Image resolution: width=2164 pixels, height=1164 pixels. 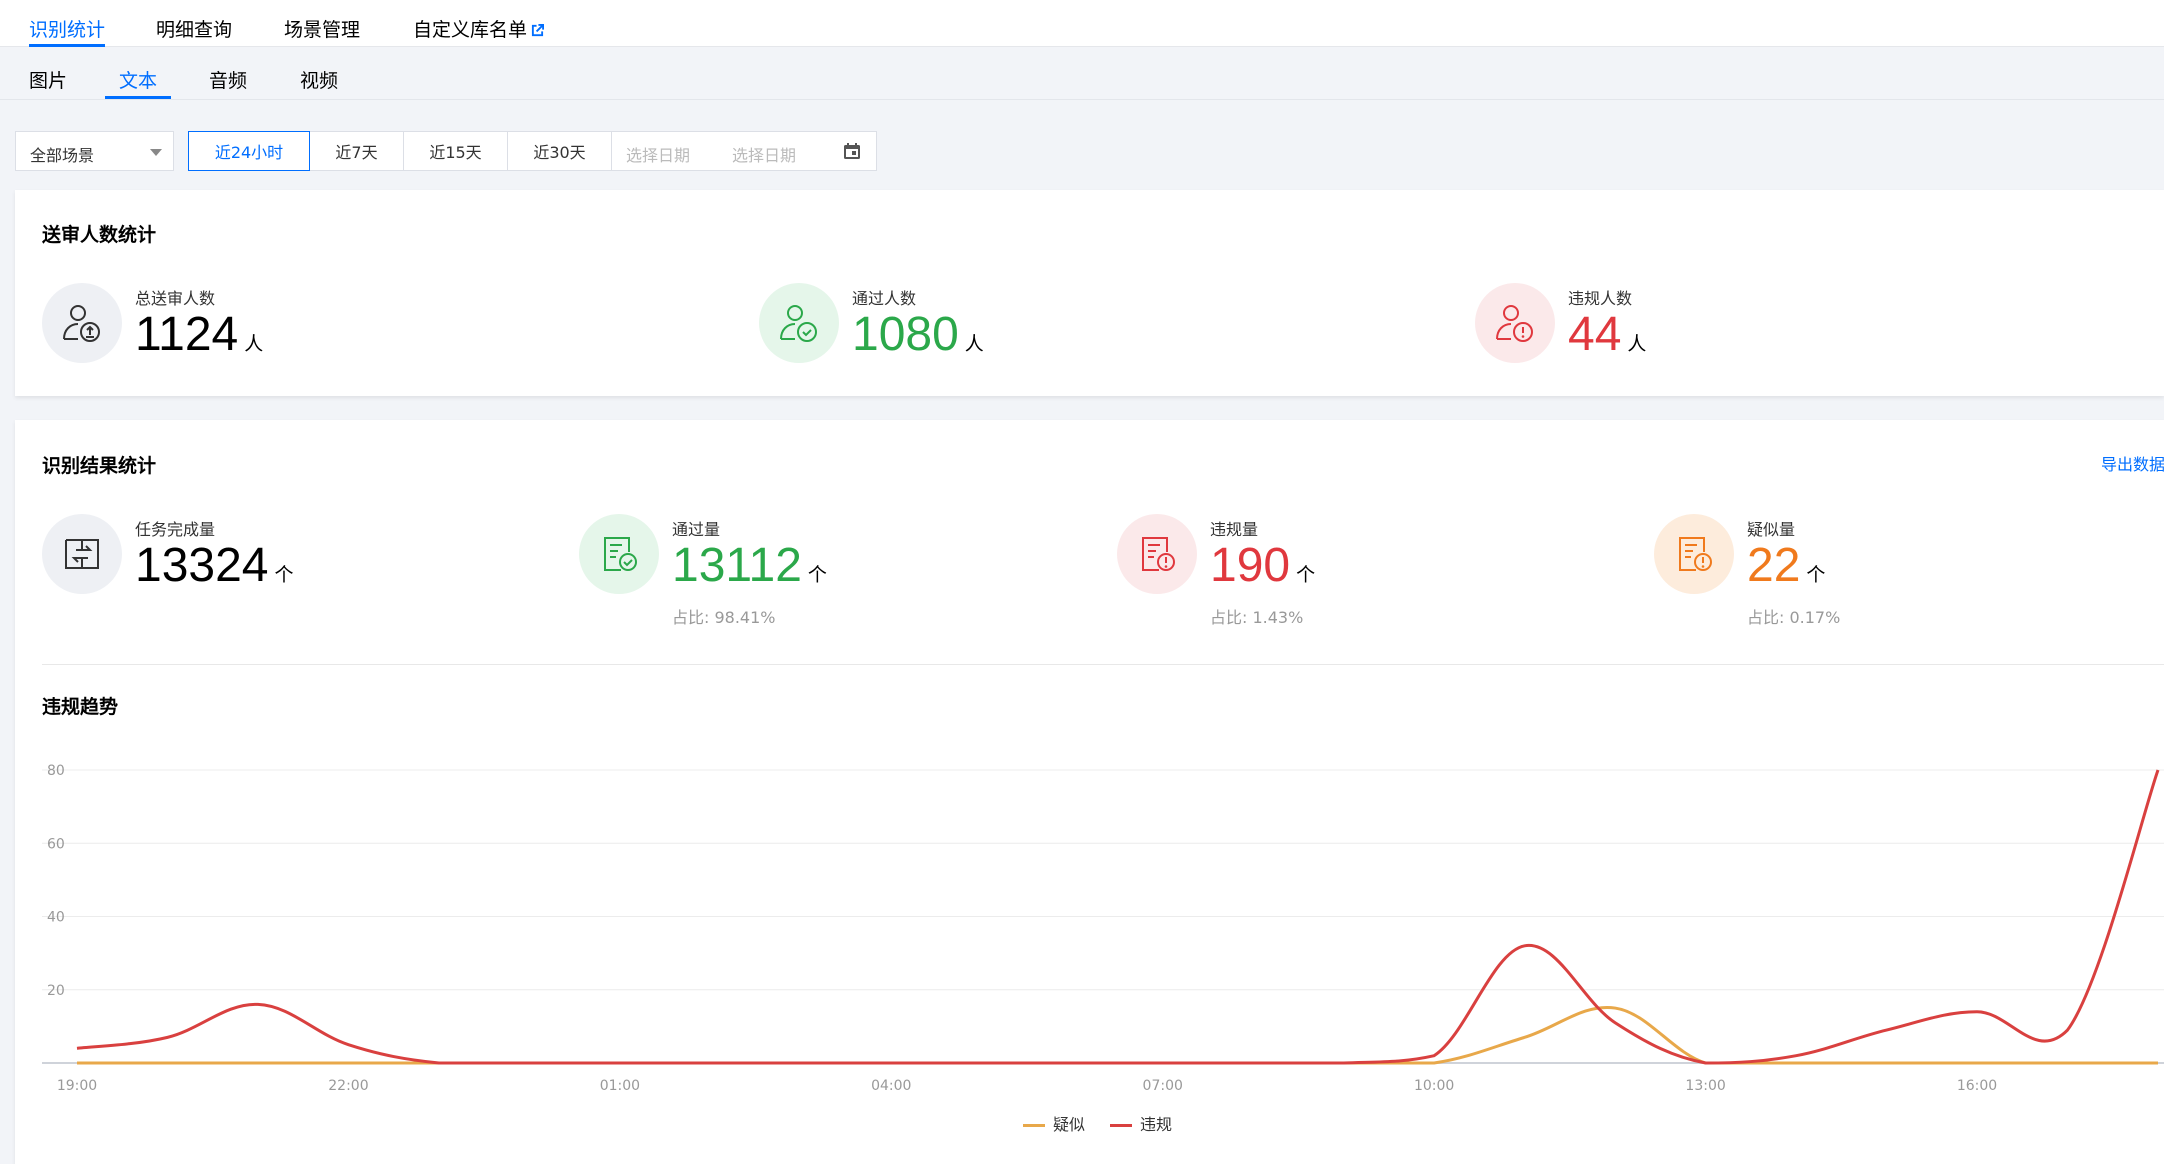 What do you see at coordinates (48, 81) in the screenshot?
I see `tab-image: 图片` at bounding box center [48, 81].